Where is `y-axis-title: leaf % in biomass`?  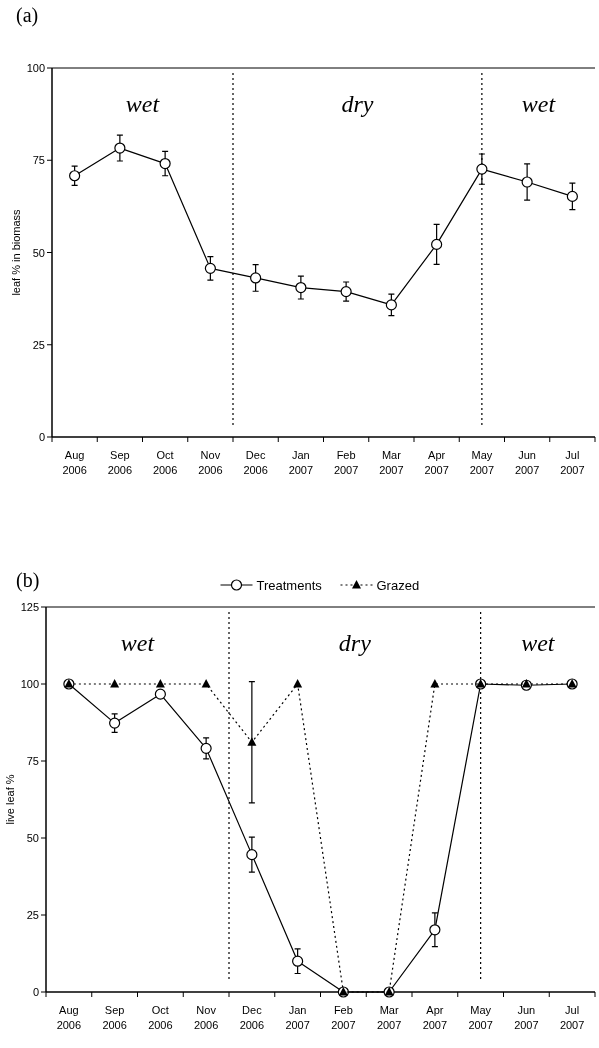
y-axis-title: leaf % in biomass is located at coordinates (16, 252).